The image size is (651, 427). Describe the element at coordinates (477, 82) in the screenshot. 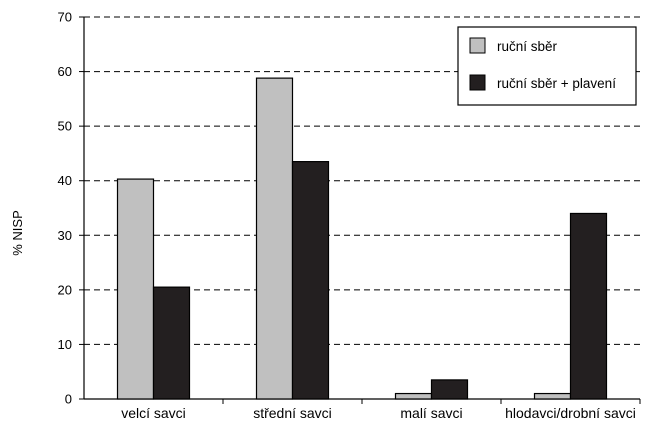

I see `legend-swatch-rucni-sber-plaveni` at that location.